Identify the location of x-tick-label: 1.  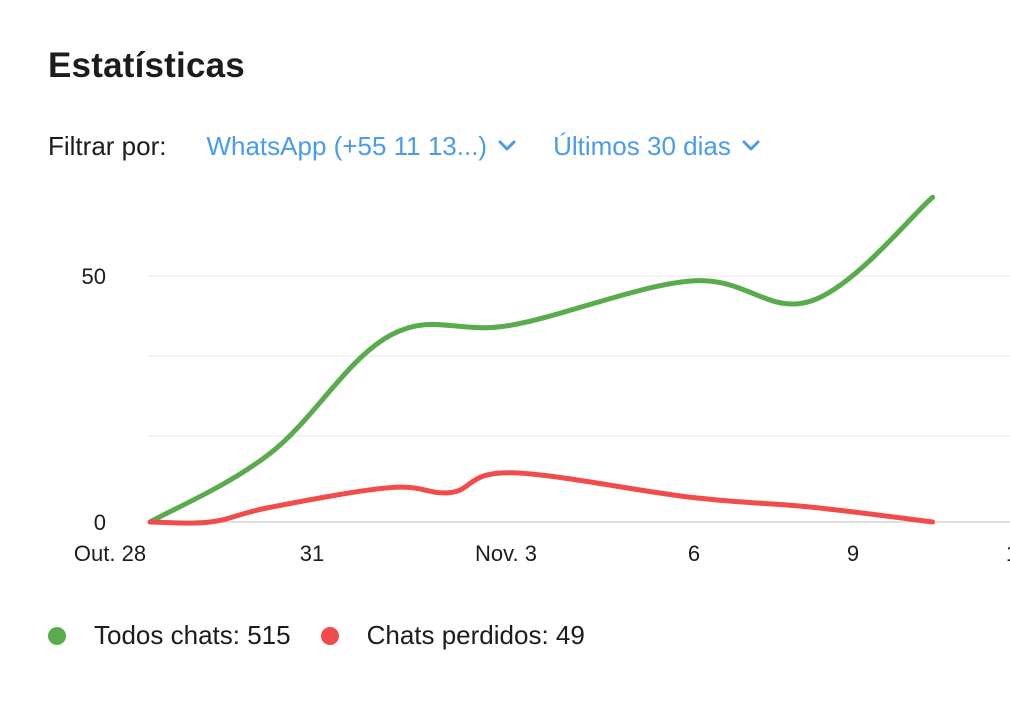
(1008, 553).